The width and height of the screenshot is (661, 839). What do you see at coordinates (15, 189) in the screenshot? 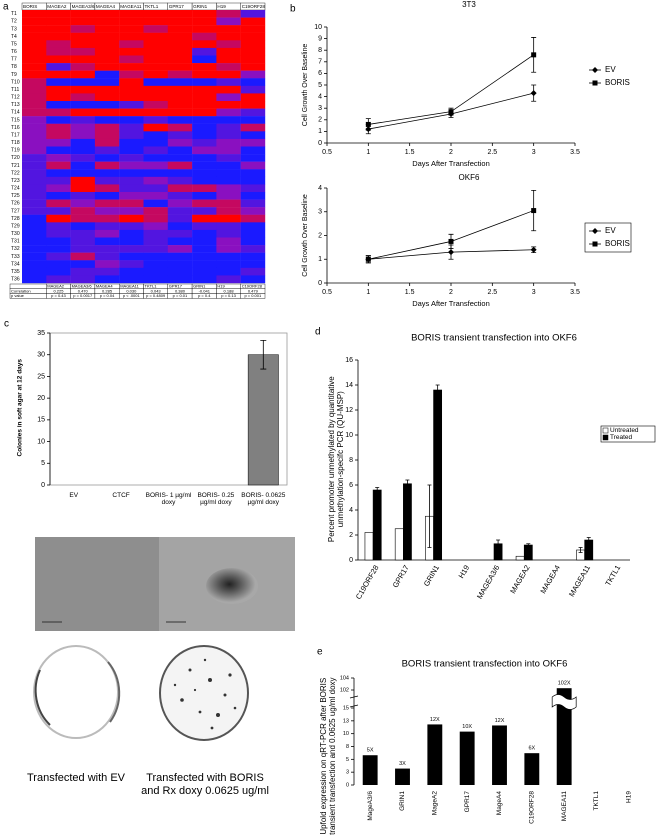
I see `row-label: T24` at bounding box center [15, 189].